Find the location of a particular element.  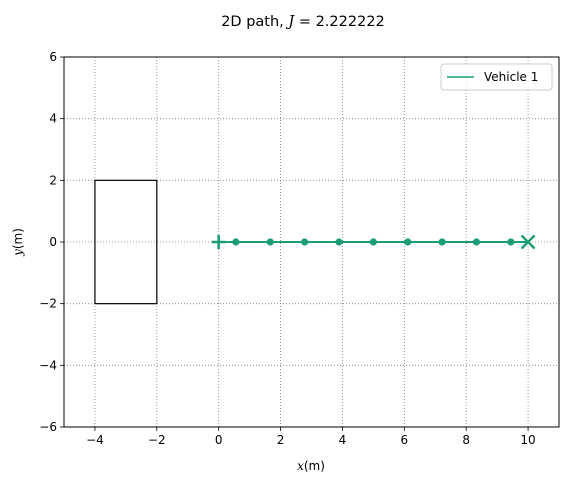

obstacle-rectangle is located at coordinates (126, 241).